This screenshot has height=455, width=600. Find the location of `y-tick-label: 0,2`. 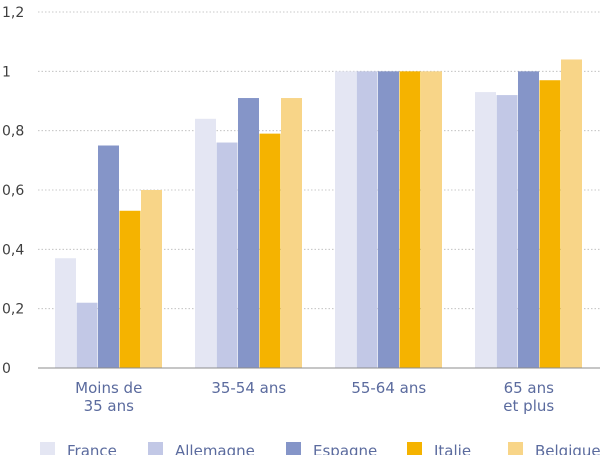

y-tick-label: 0,2 is located at coordinates (13, 310).